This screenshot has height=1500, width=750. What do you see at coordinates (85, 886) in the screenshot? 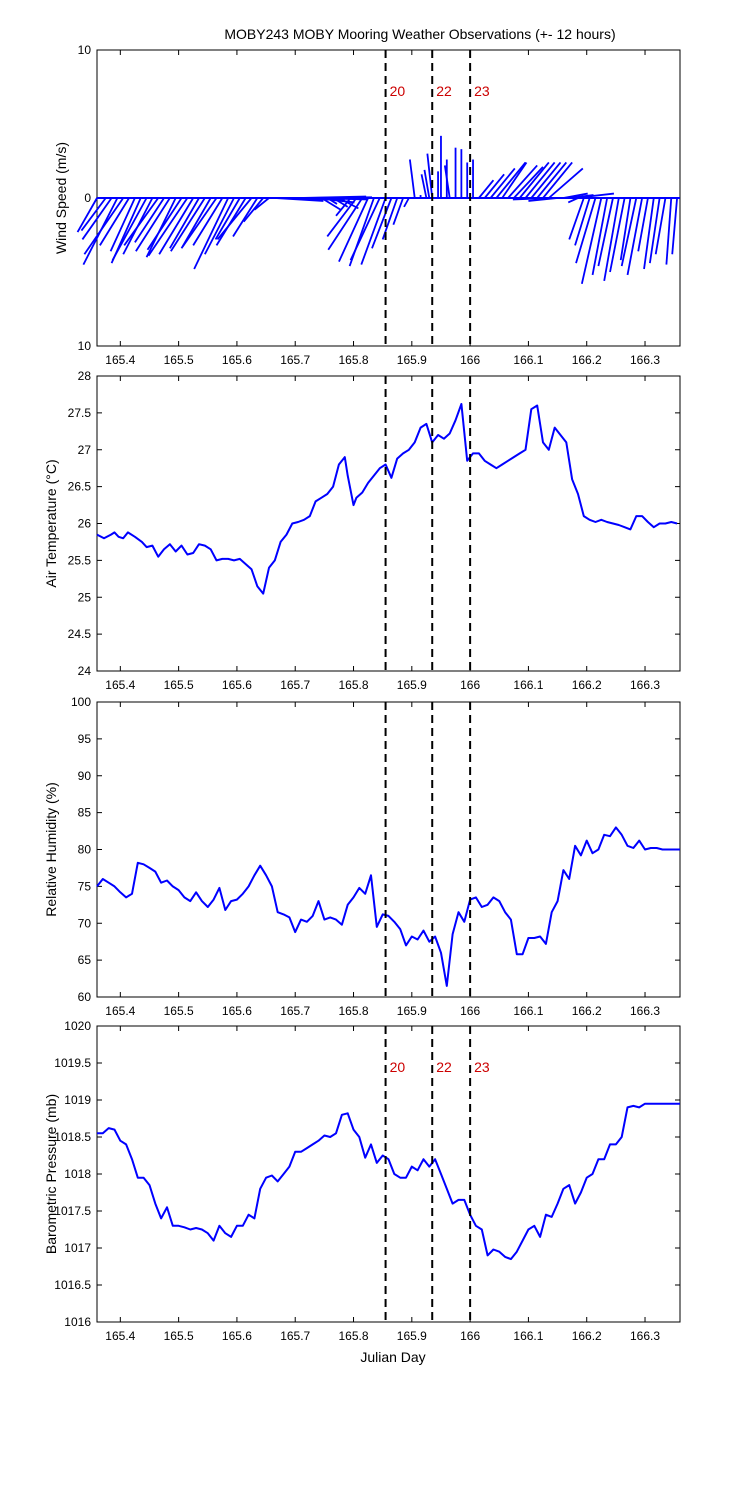
I see `y-tick-label: 75` at bounding box center [85, 886].